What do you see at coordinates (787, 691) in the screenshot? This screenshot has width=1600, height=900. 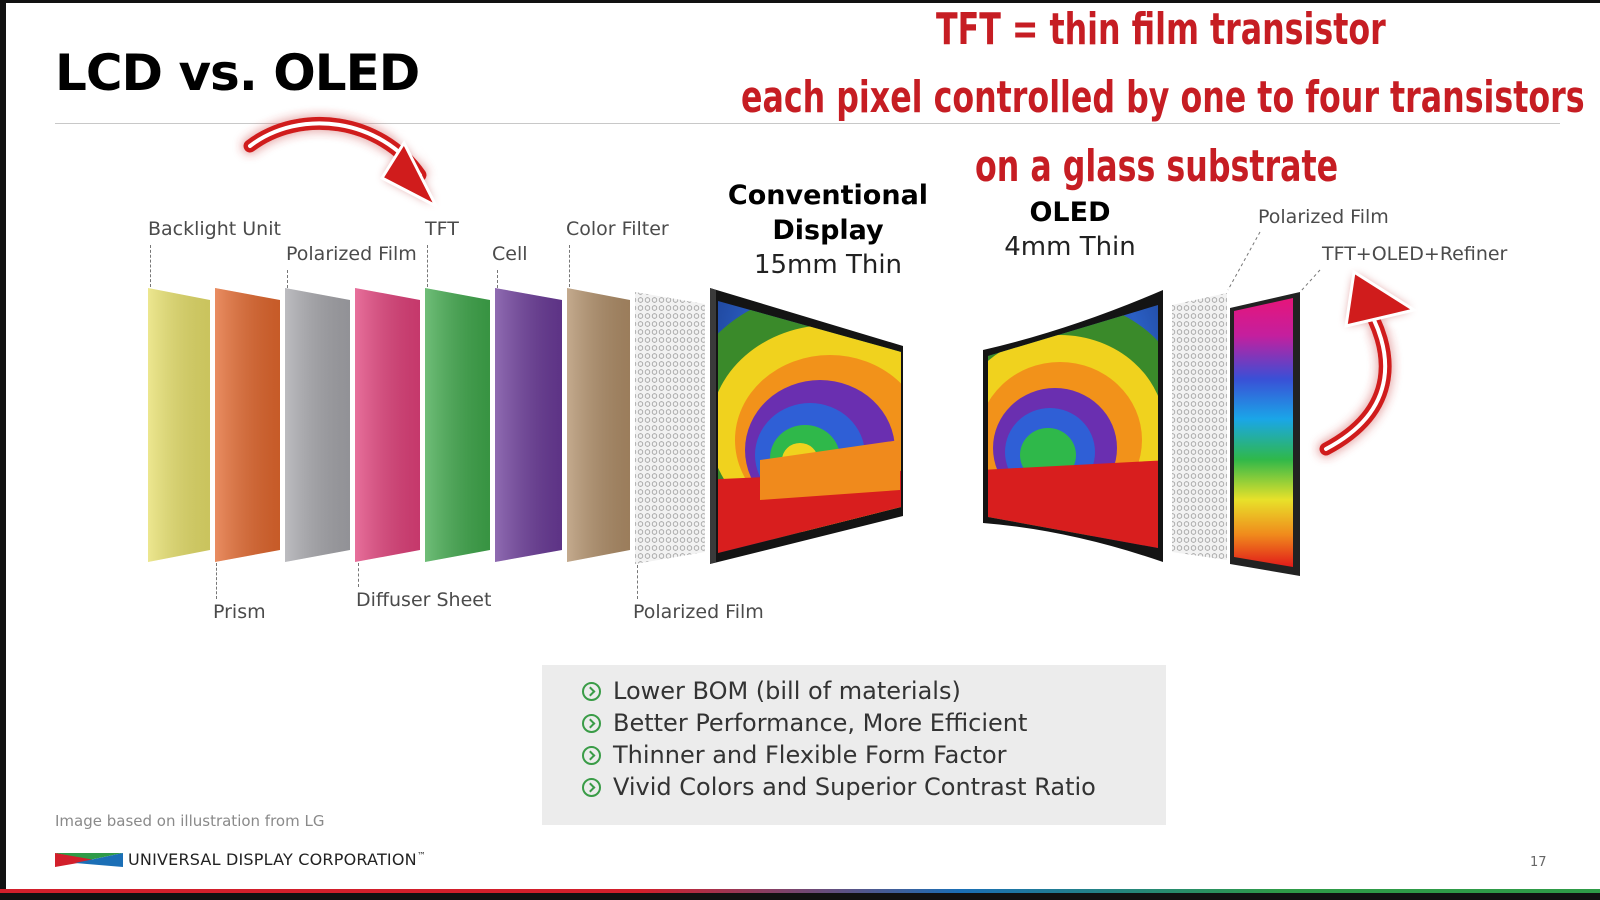 I see `benefit-text: Lower BOM (bill of materials)` at bounding box center [787, 691].